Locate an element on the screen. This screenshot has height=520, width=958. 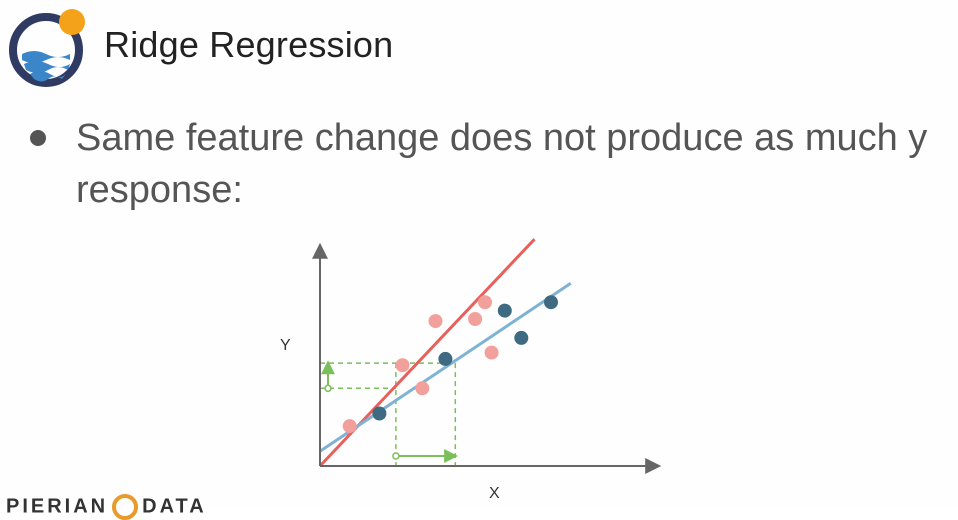
data-points is located at coordinates (450, 364).